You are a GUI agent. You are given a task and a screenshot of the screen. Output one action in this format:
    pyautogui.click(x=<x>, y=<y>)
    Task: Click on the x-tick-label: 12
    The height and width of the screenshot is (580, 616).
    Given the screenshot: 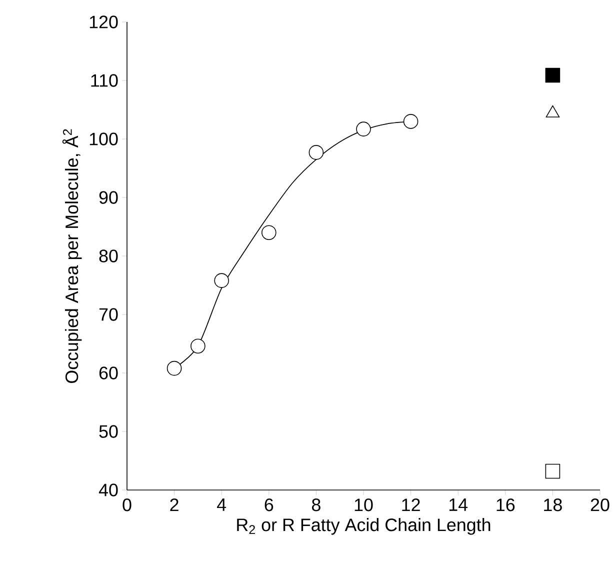 What is the action you would take?
    pyautogui.click(x=411, y=505)
    